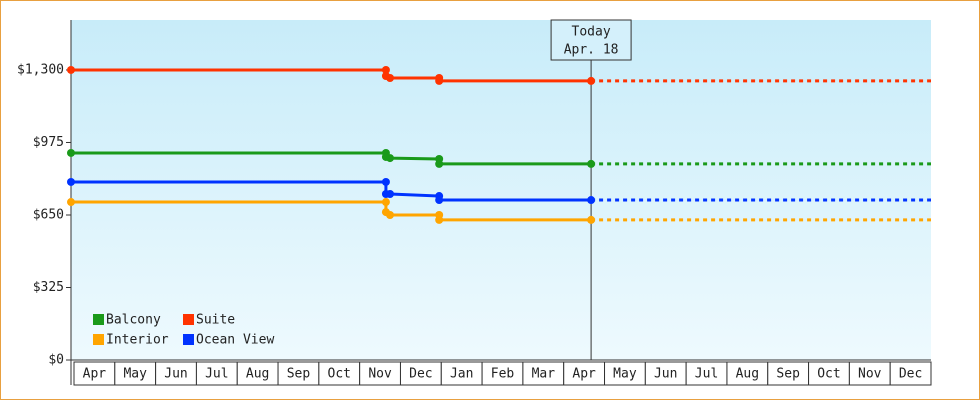  Describe the element at coordinates (48, 287) in the screenshot. I see `y-tick-label: $325` at that location.